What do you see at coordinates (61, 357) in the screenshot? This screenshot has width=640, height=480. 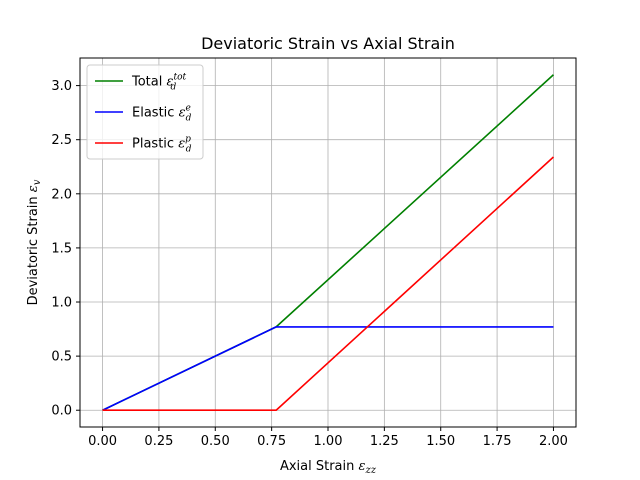 I see `y-tick-label: 0.5` at bounding box center [61, 357].